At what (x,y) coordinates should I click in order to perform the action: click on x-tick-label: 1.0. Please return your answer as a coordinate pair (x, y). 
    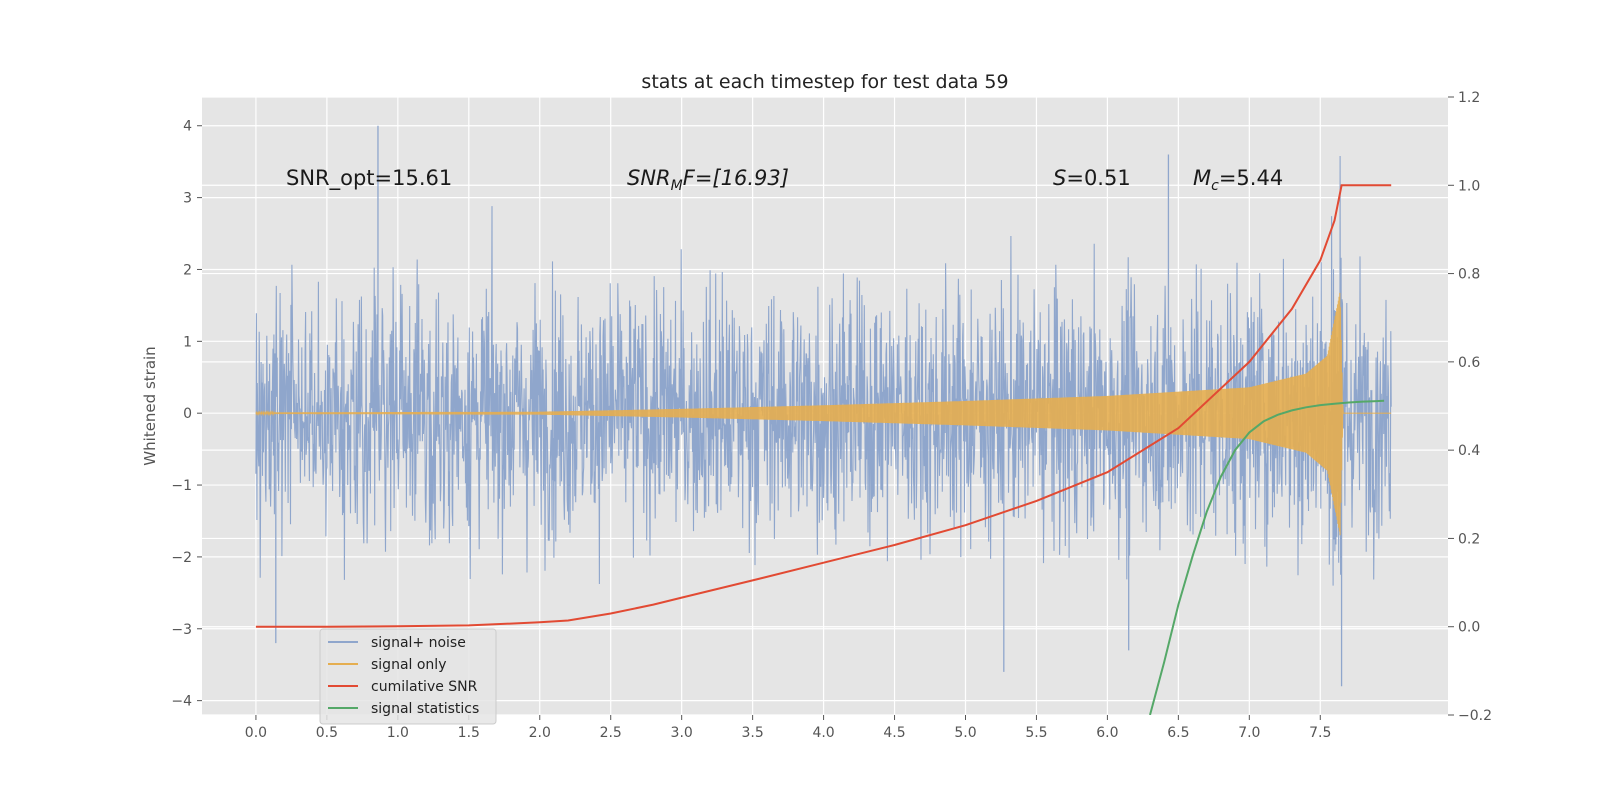
    Looking at the image, I should click on (398, 733).